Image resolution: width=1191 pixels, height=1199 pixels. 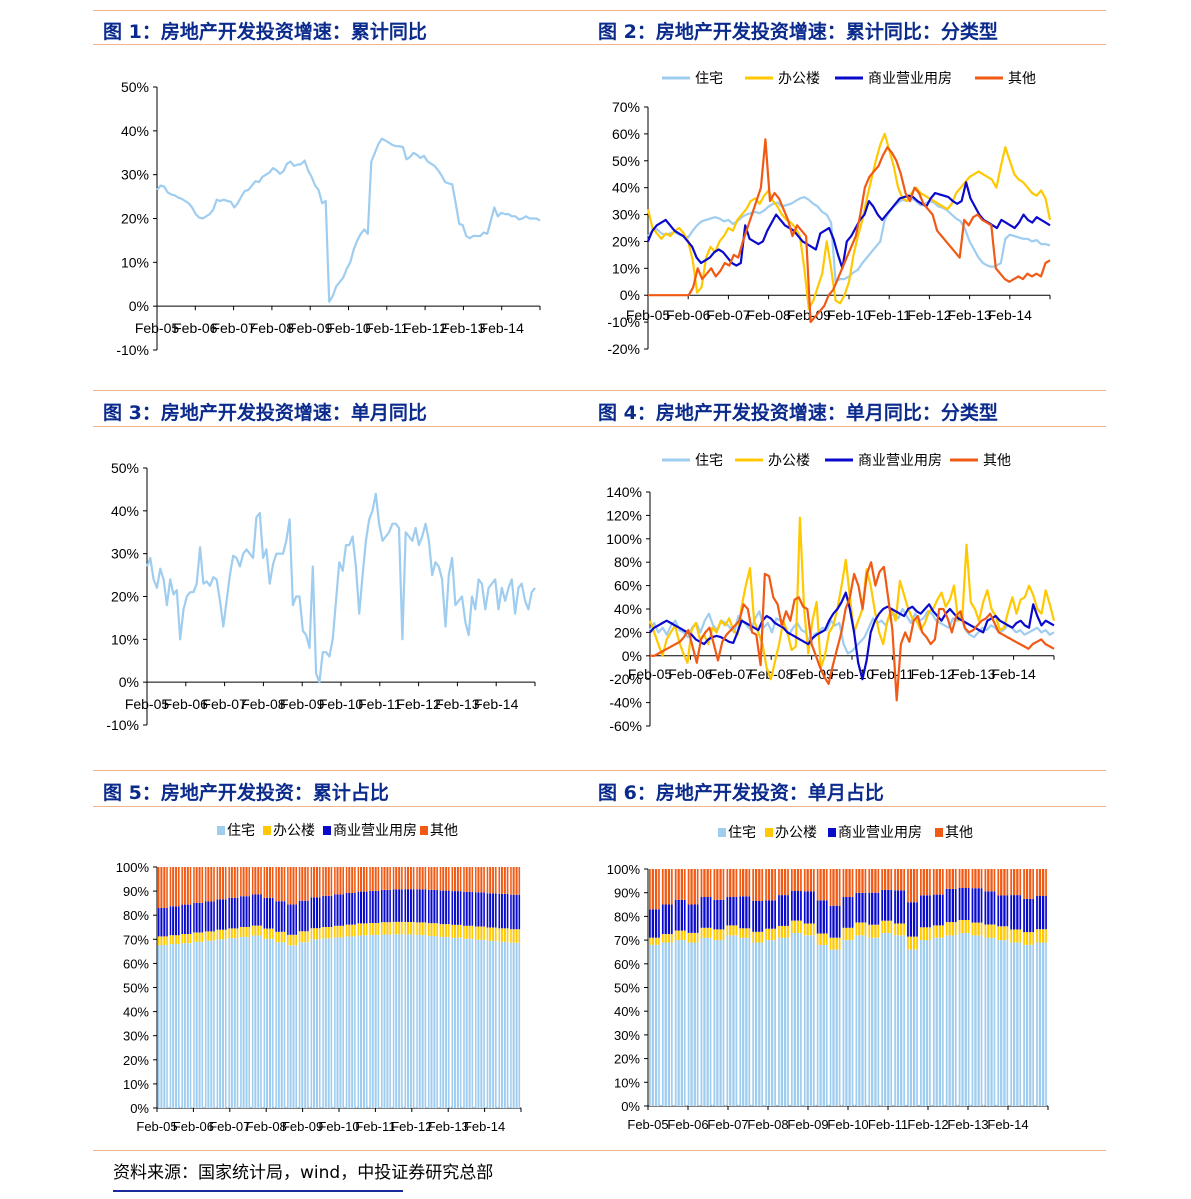 What do you see at coordinates (136, 1036) in the screenshot?
I see `y-tick-label: 30%` at bounding box center [136, 1036].